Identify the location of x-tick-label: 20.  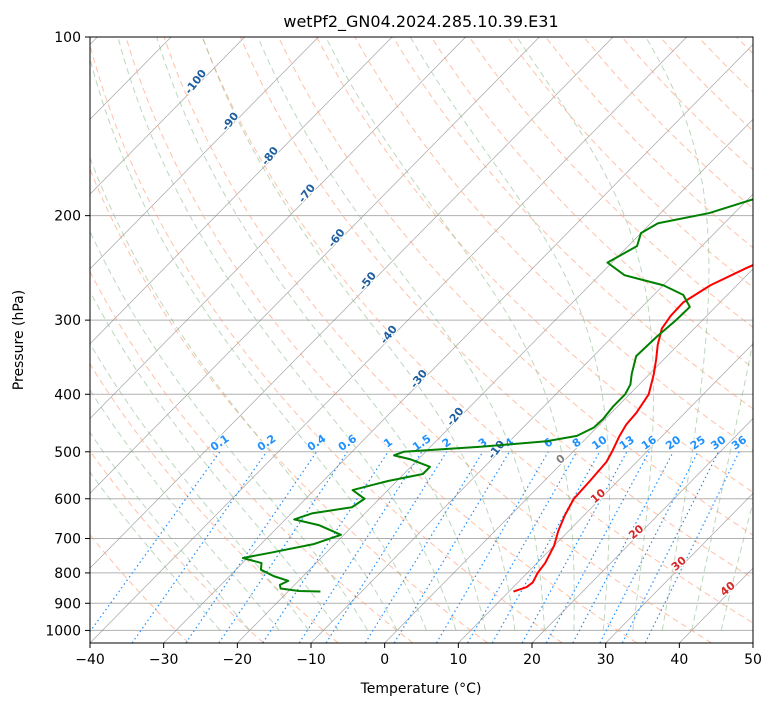
(532, 660).